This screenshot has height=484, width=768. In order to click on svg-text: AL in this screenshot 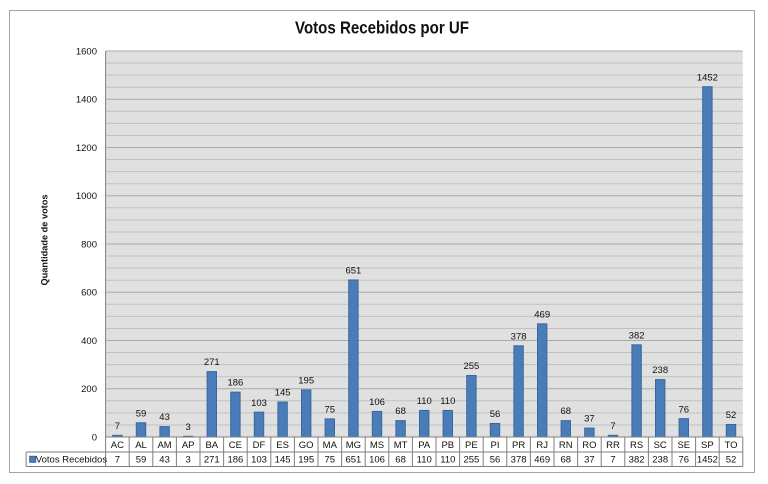, I will do `click(141, 445)`.